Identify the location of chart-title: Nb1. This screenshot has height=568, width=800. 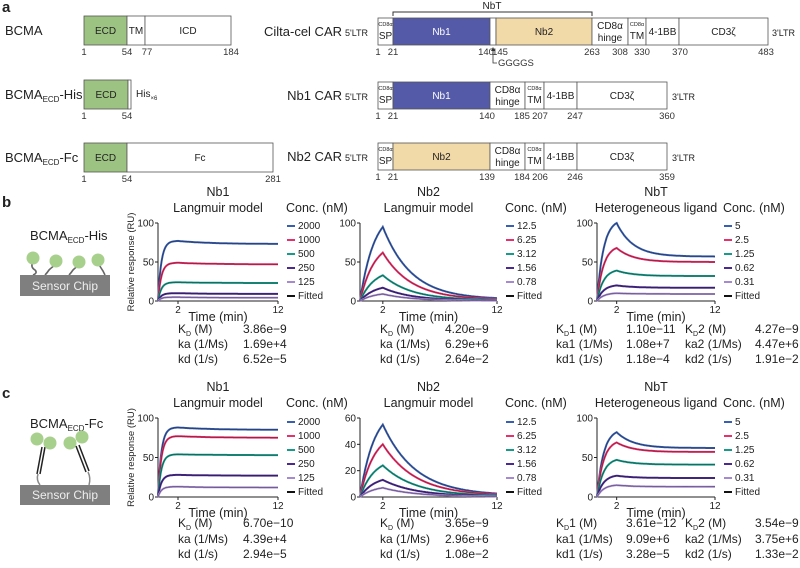
(218, 192).